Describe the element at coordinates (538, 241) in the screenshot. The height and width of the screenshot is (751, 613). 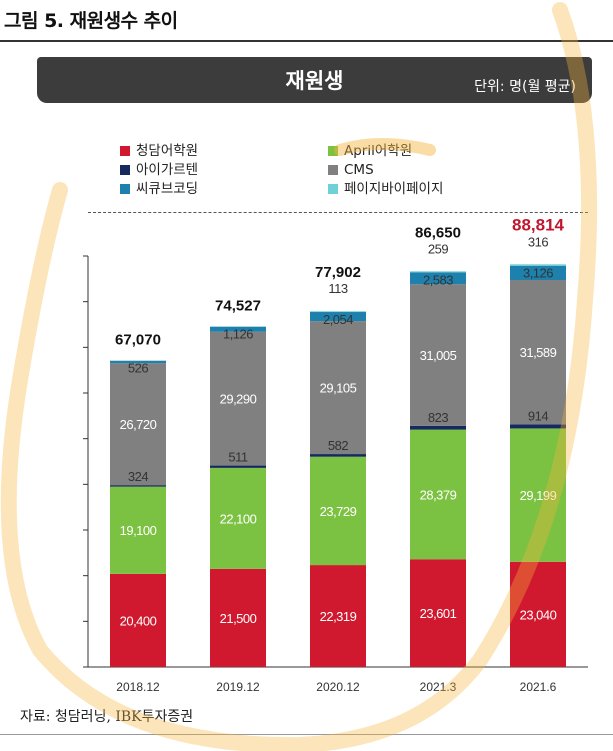
I see `data-label: 316` at that location.